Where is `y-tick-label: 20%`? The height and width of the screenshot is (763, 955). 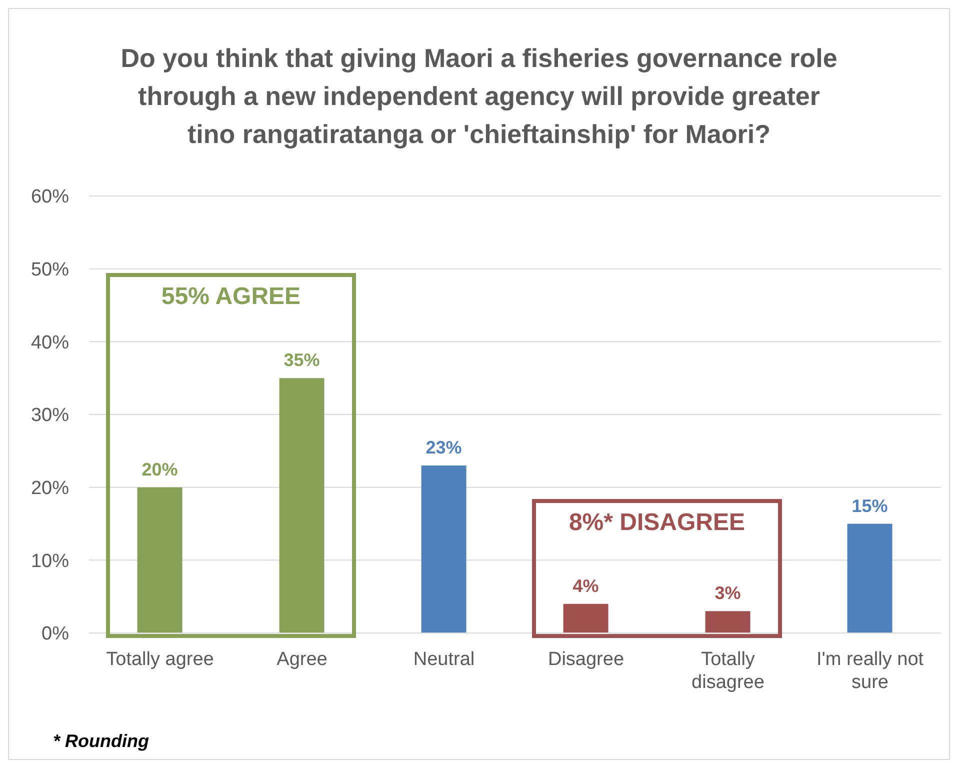
y-tick-label: 20% is located at coordinates (50, 489).